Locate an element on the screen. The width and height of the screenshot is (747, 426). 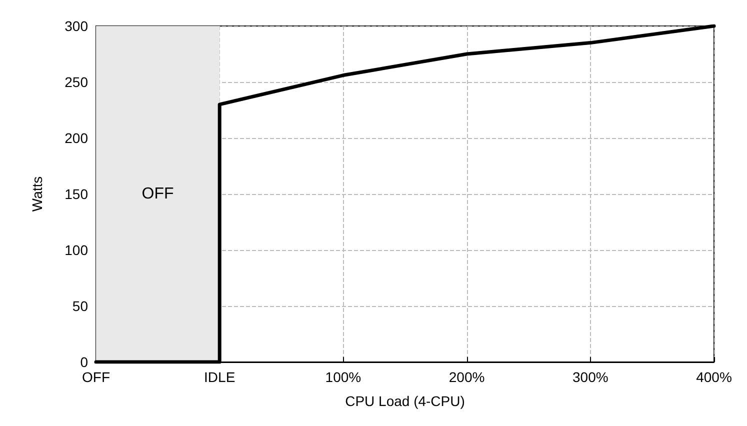
band-label: OFF is located at coordinates (158, 194).